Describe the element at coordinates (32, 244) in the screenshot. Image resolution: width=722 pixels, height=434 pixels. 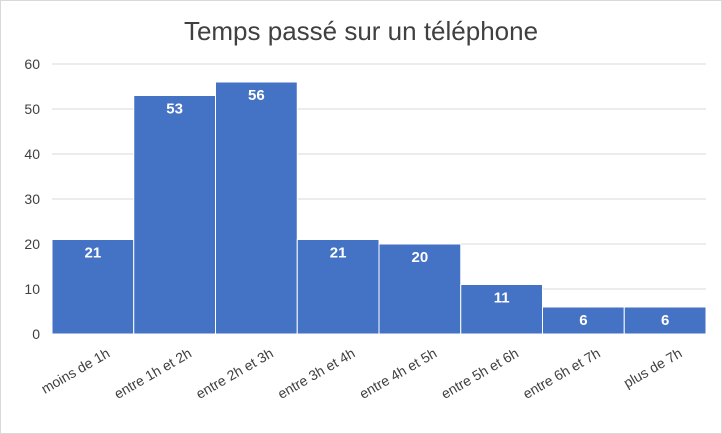
I see `y-tick-label: 20` at that location.